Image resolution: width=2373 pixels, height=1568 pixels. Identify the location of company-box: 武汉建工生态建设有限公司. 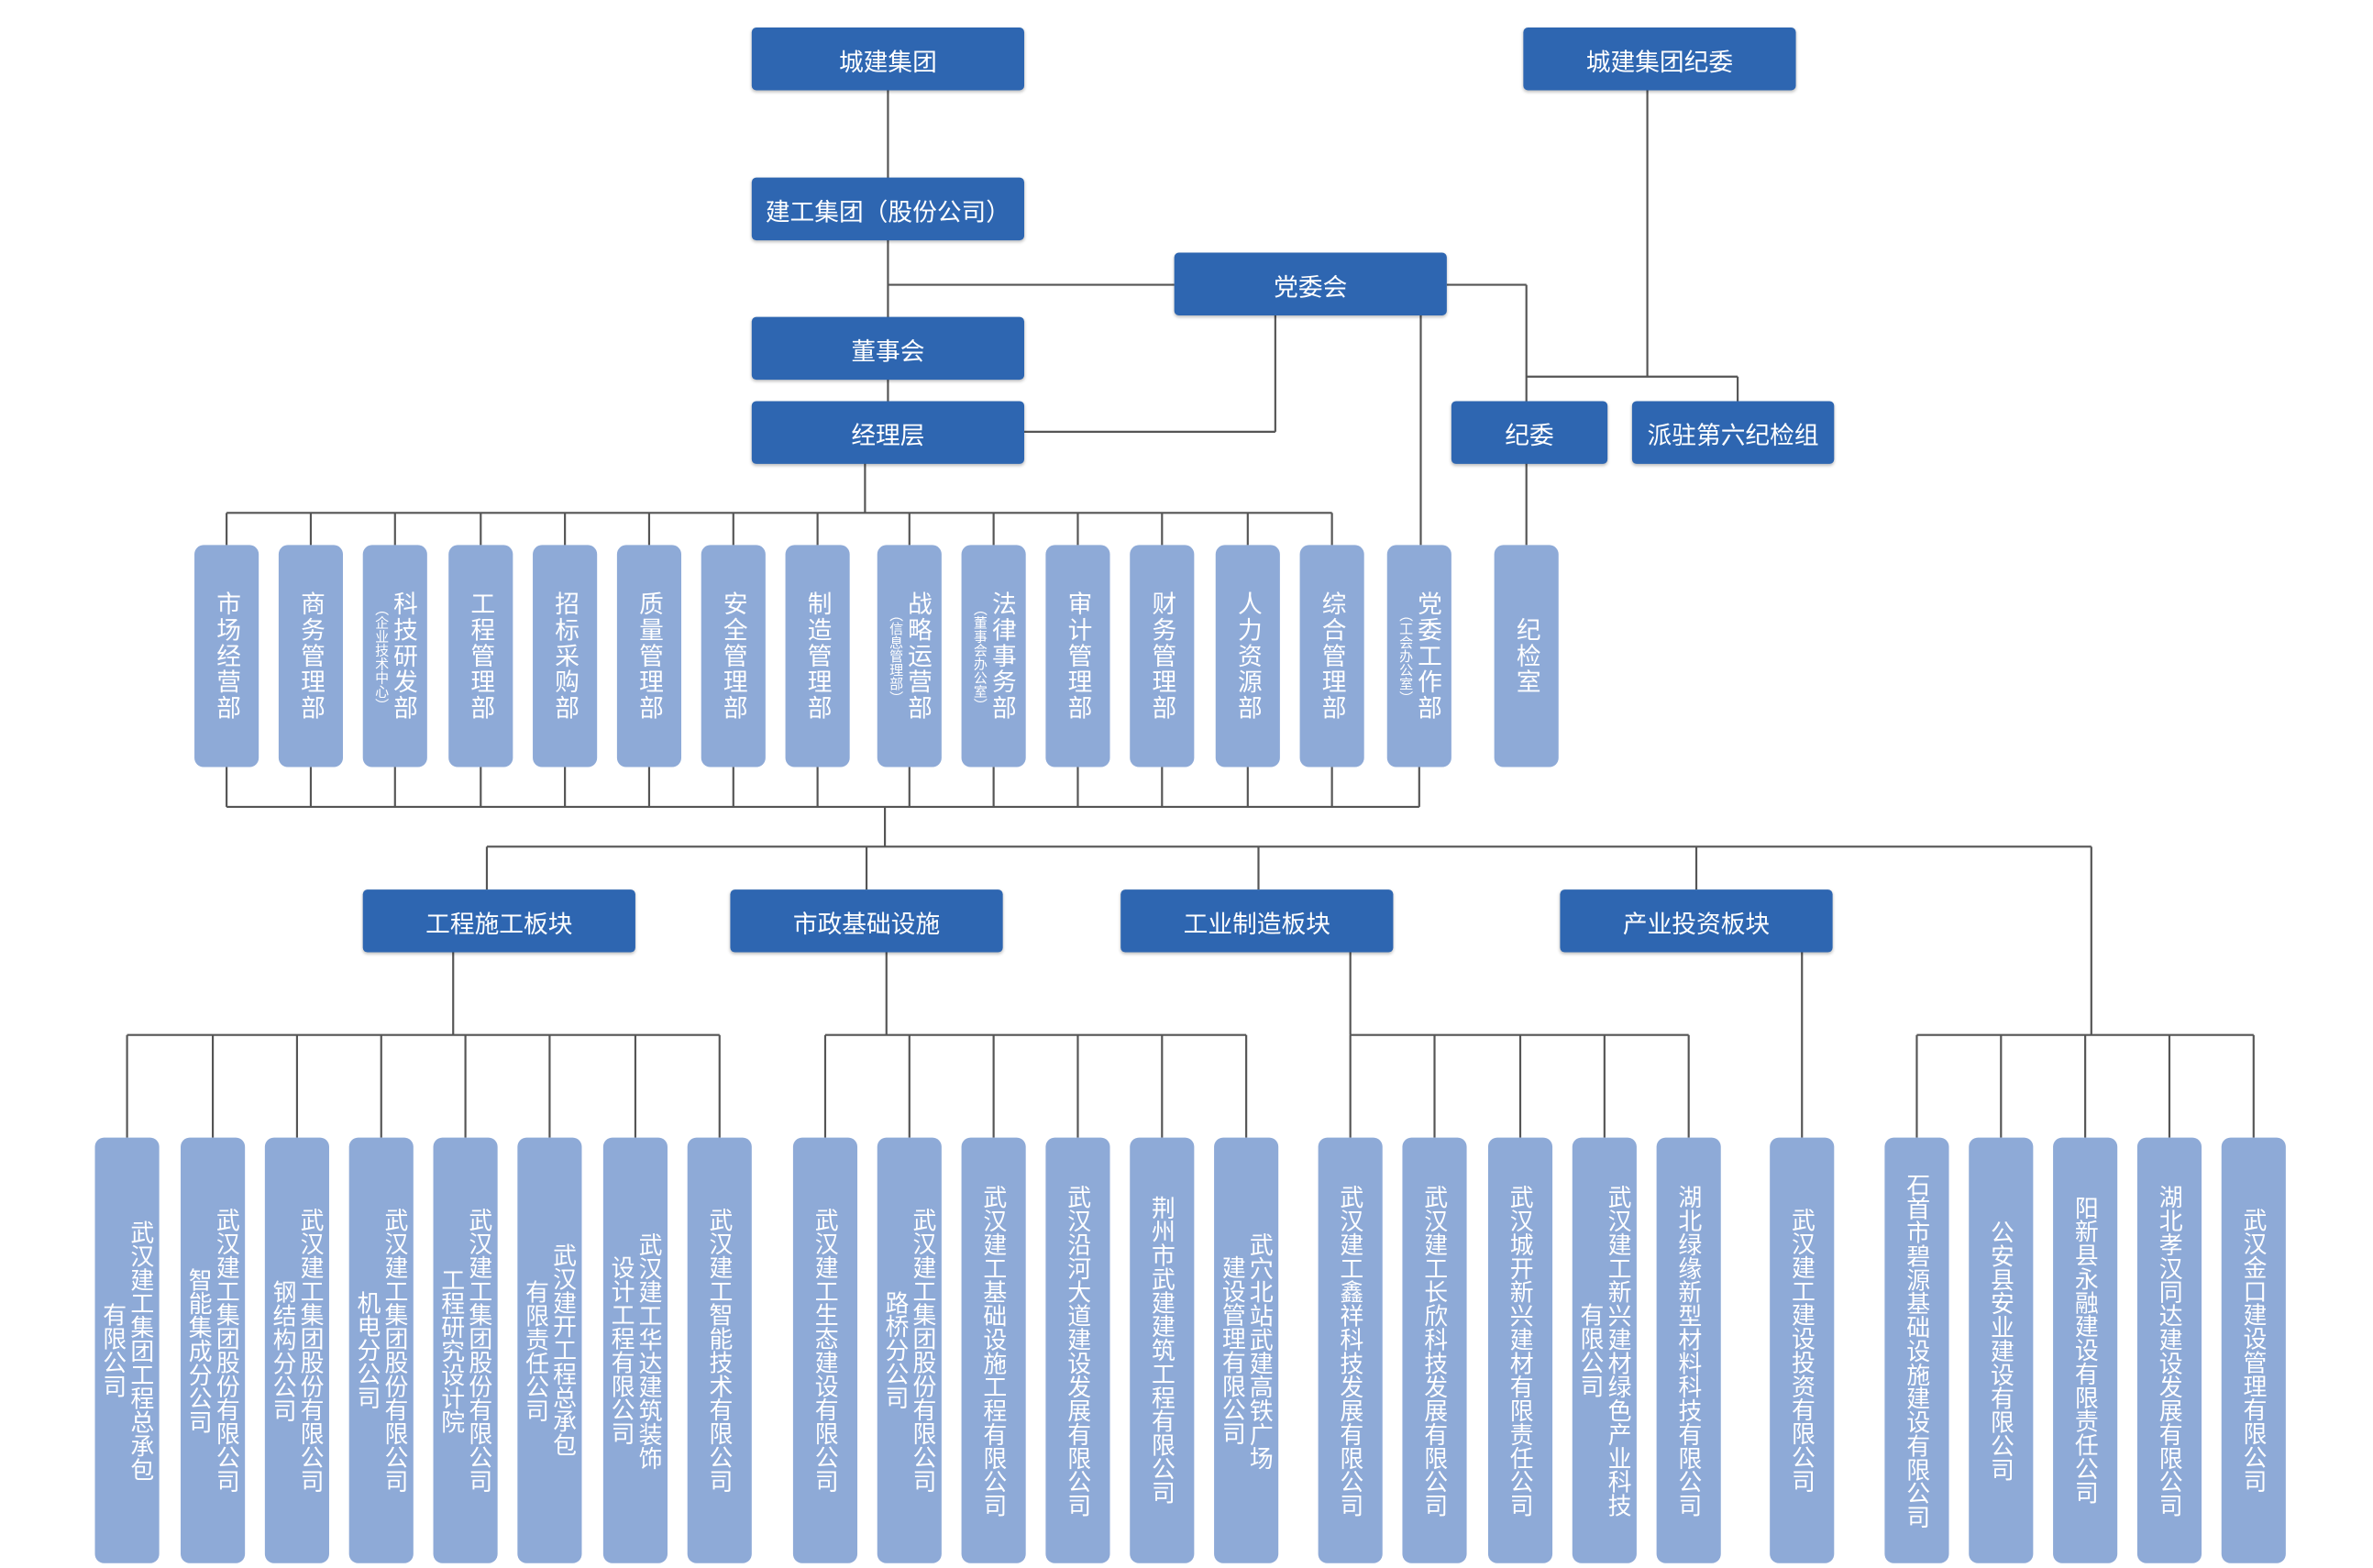
(825, 1350).